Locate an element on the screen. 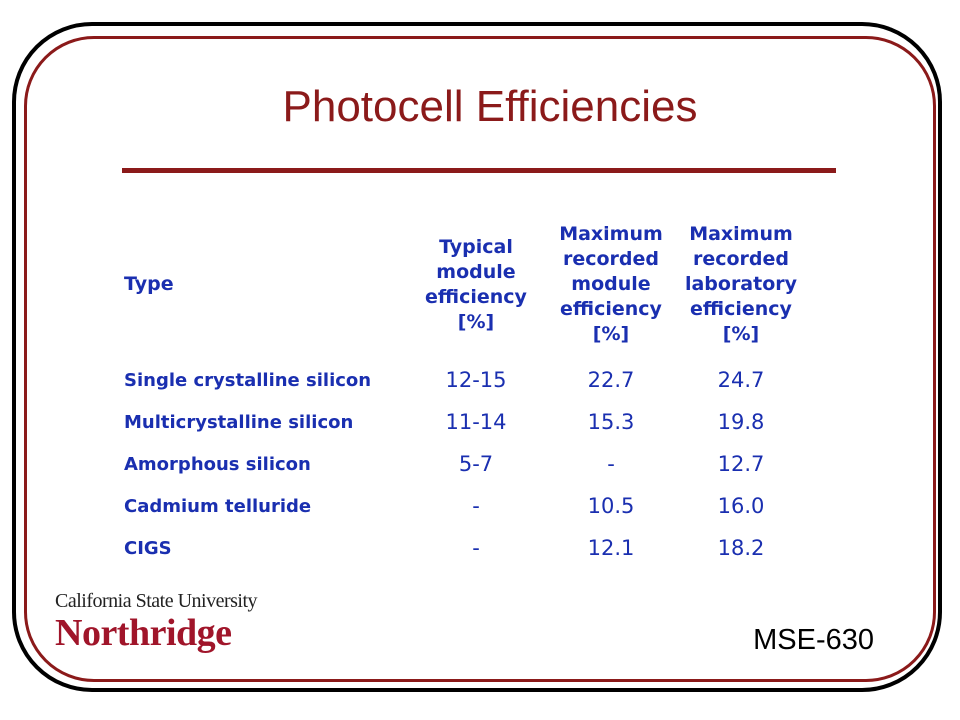 The width and height of the screenshot is (960, 720). cell-max-lab: 19.8 is located at coordinates (741, 422).